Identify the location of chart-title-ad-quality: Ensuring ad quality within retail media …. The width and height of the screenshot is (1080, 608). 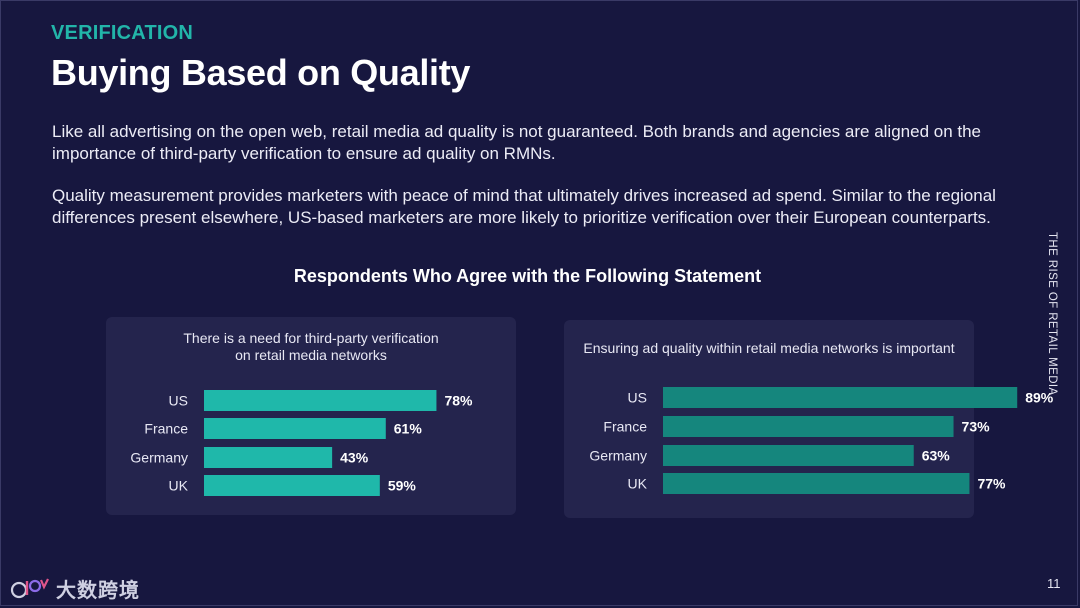
(769, 348).